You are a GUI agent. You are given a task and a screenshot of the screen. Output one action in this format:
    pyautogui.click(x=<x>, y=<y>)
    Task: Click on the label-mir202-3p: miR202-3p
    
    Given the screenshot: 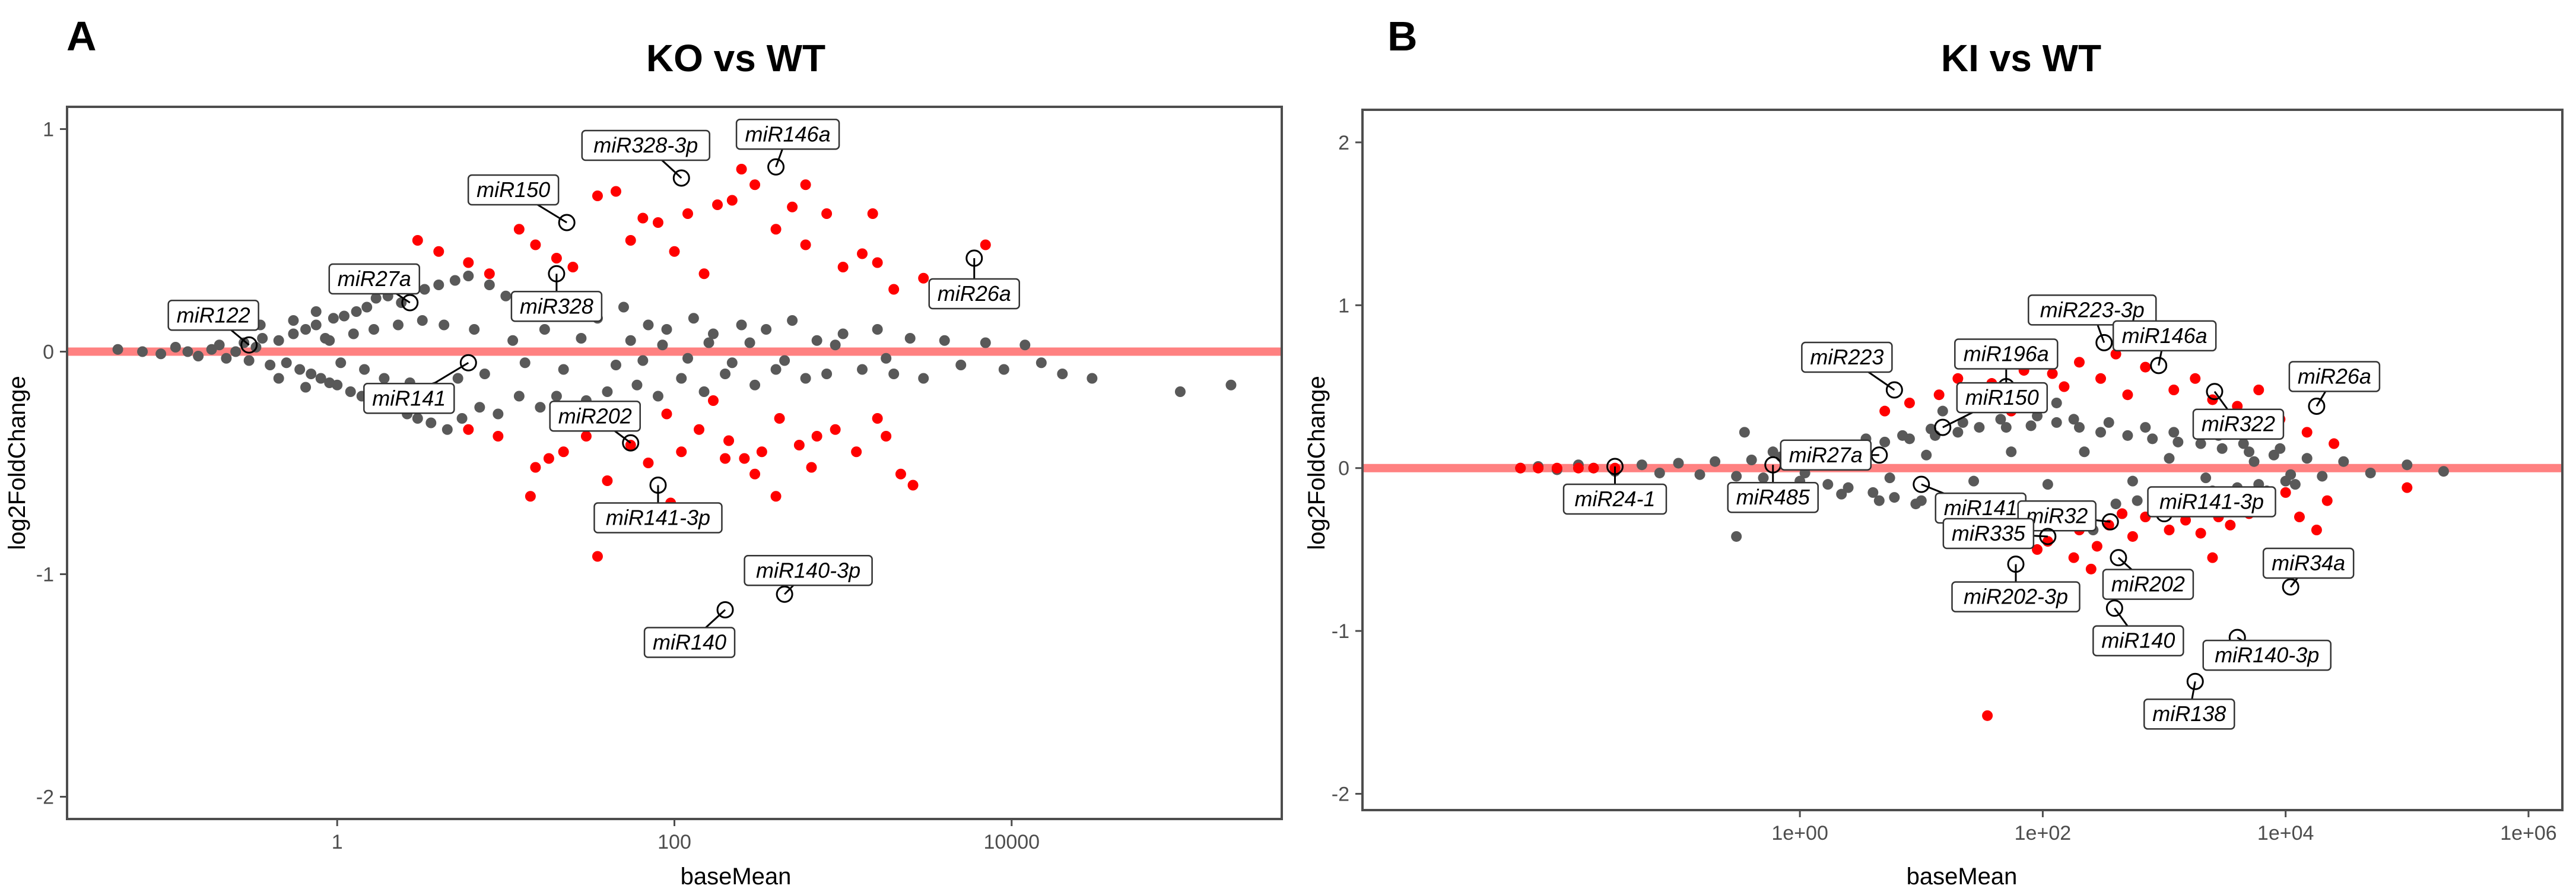 What is the action you would take?
    pyautogui.click(x=2016, y=597)
    